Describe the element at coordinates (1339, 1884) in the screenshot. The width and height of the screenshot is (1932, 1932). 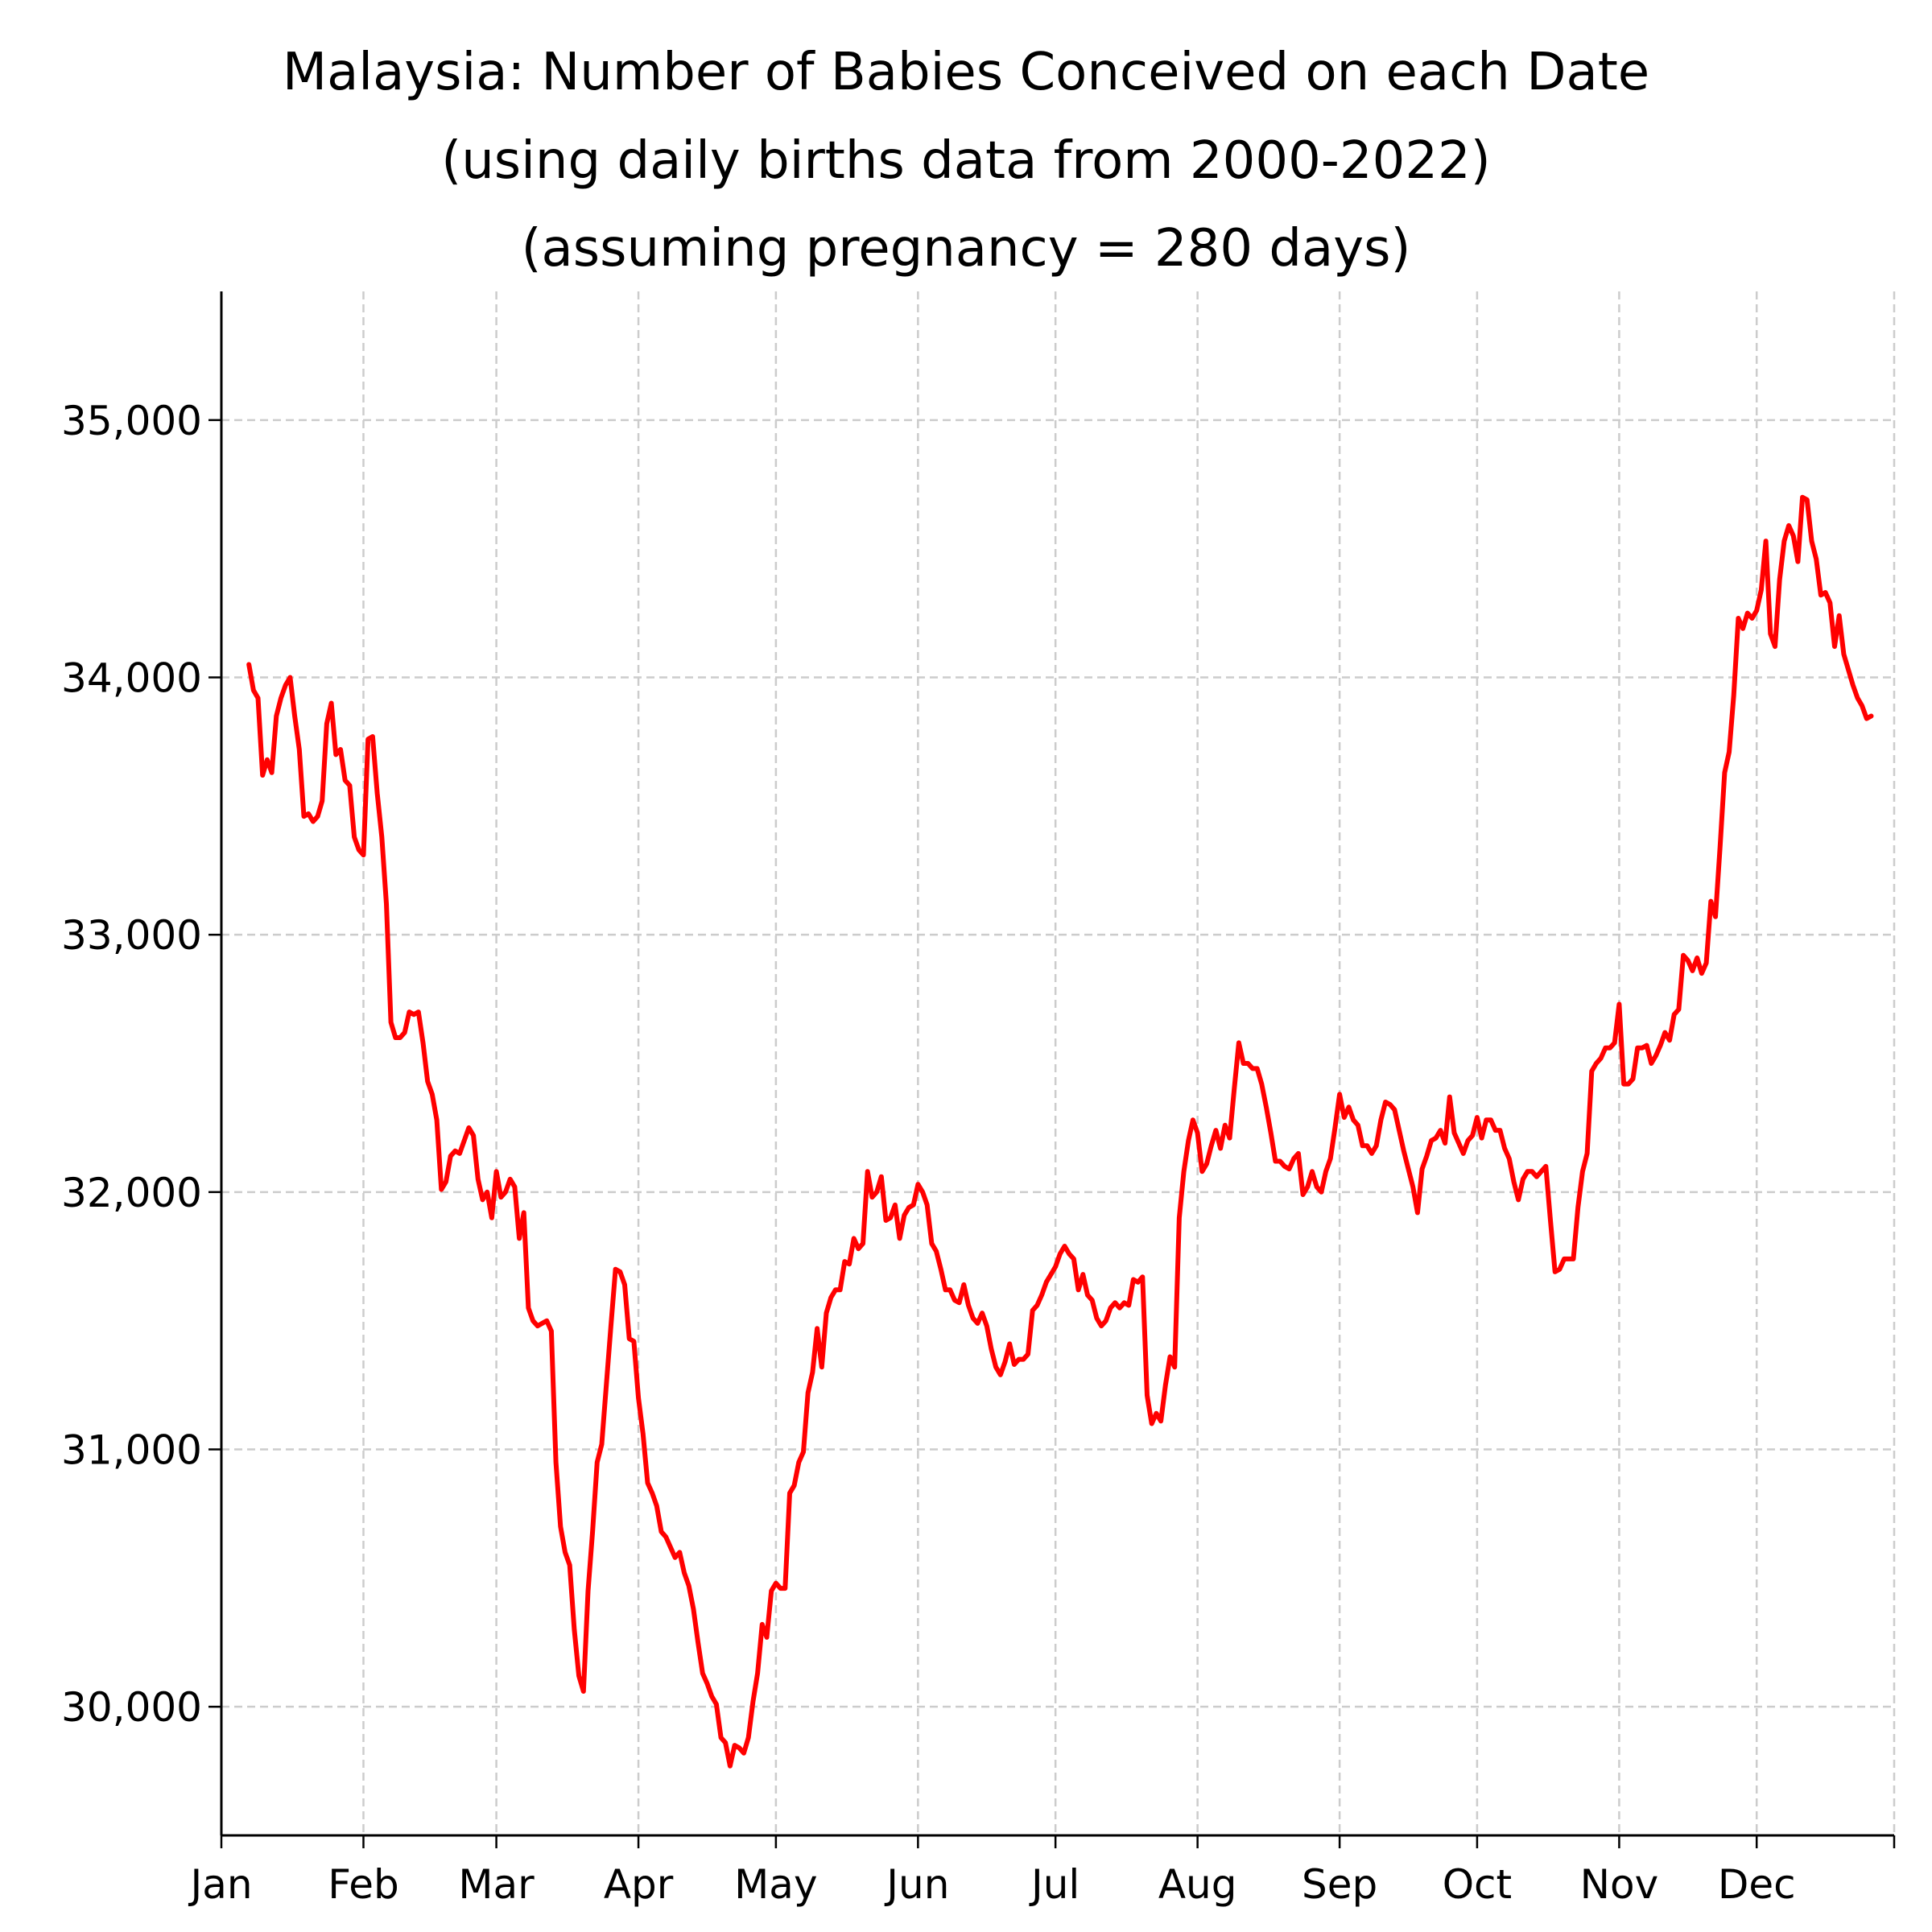
I see `x-tick-label: Sep` at that location.